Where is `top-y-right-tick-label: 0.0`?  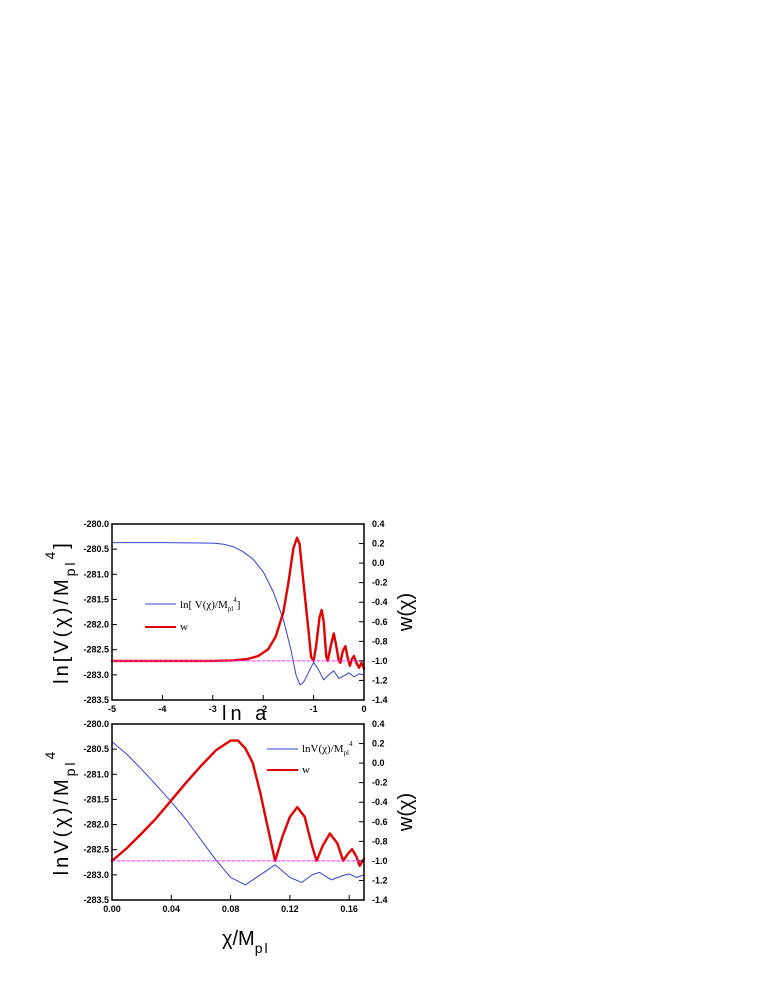
top-y-right-tick-label: 0.0 is located at coordinates (378, 563).